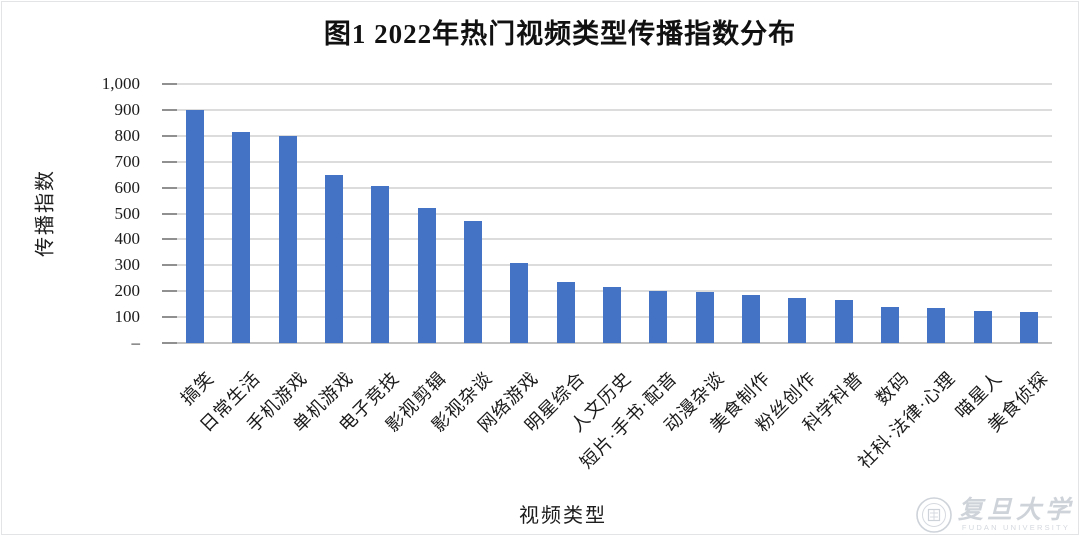 The height and width of the screenshot is (536, 1080). I want to click on y-tick-label: 600, so click(127, 187).